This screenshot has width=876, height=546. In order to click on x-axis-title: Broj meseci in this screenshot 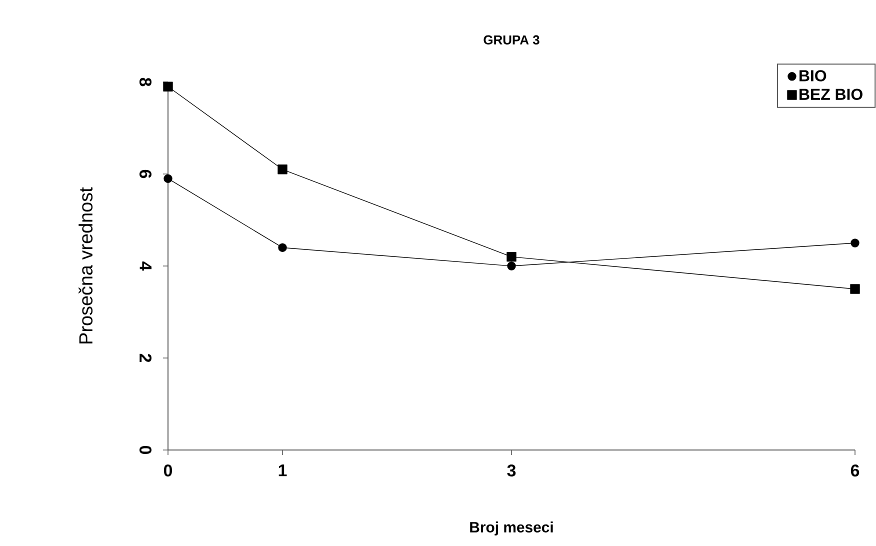, I will do `click(511, 529)`.